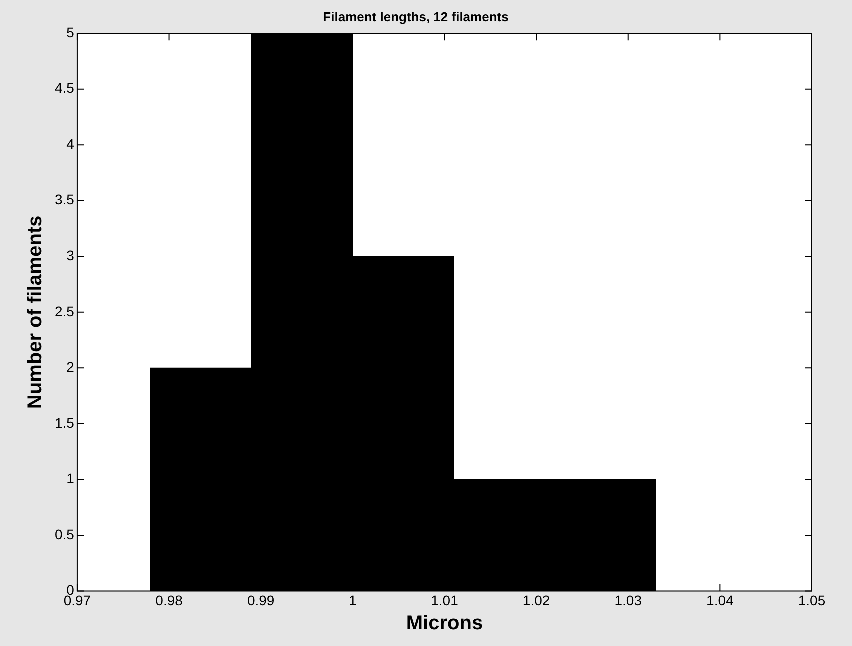  What do you see at coordinates (70, 256) in the screenshot?
I see `y-tick-label: 3` at bounding box center [70, 256].